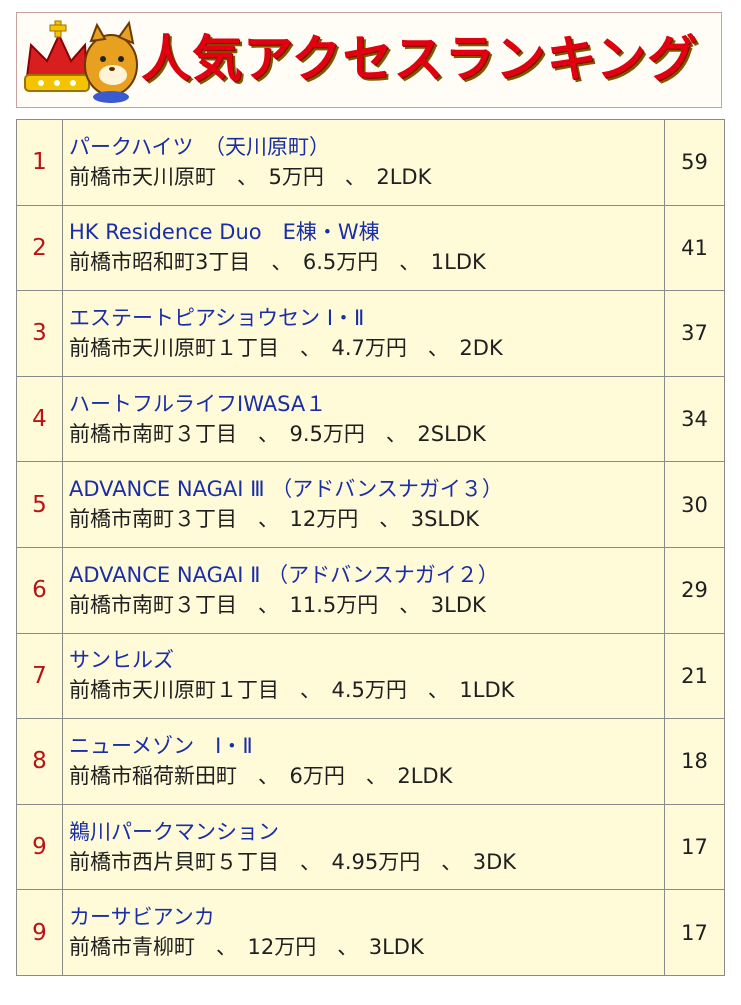 This screenshot has width=741, height=1005. I want to click on property-detail: 前橋市天川原町１丁目 、 4.5万円 、 1LDK, so click(366, 690).